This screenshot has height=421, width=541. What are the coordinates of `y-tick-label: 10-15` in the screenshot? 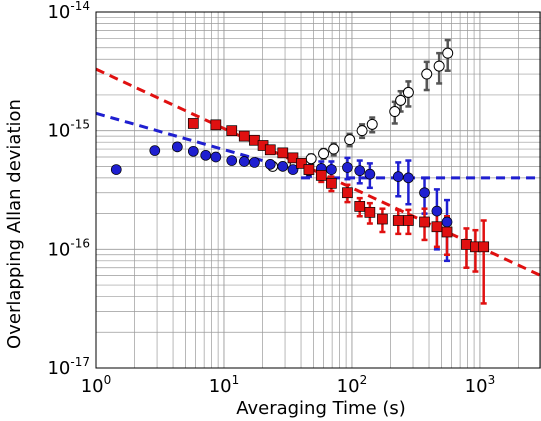 It's located at (68, 130).